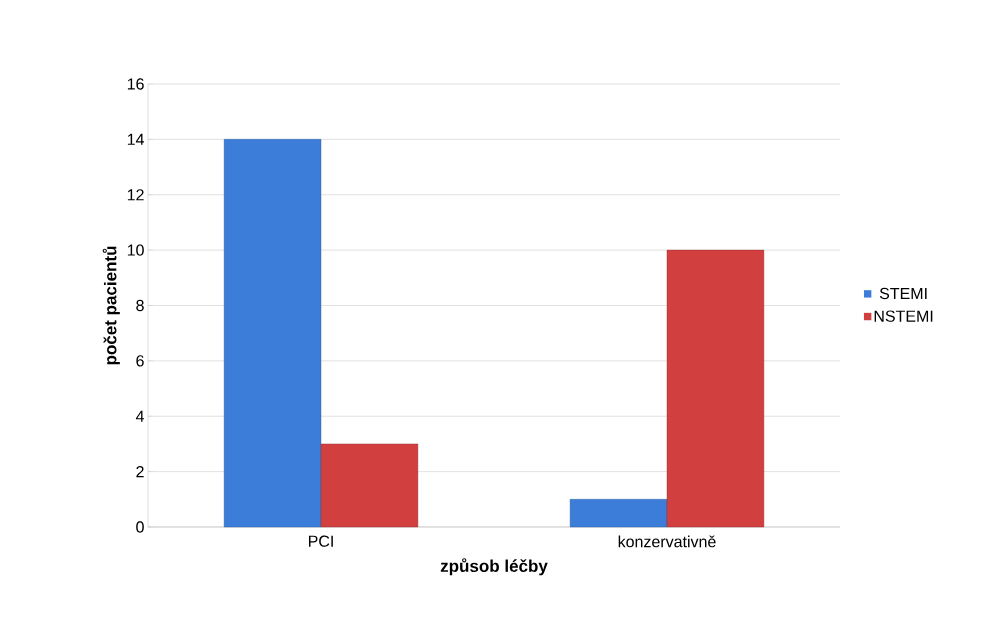 Image resolution: width=1001 pixels, height=623 pixels. Describe the element at coordinates (140, 527) in the screenshot. I see `y-tick-label: 0` at that location.